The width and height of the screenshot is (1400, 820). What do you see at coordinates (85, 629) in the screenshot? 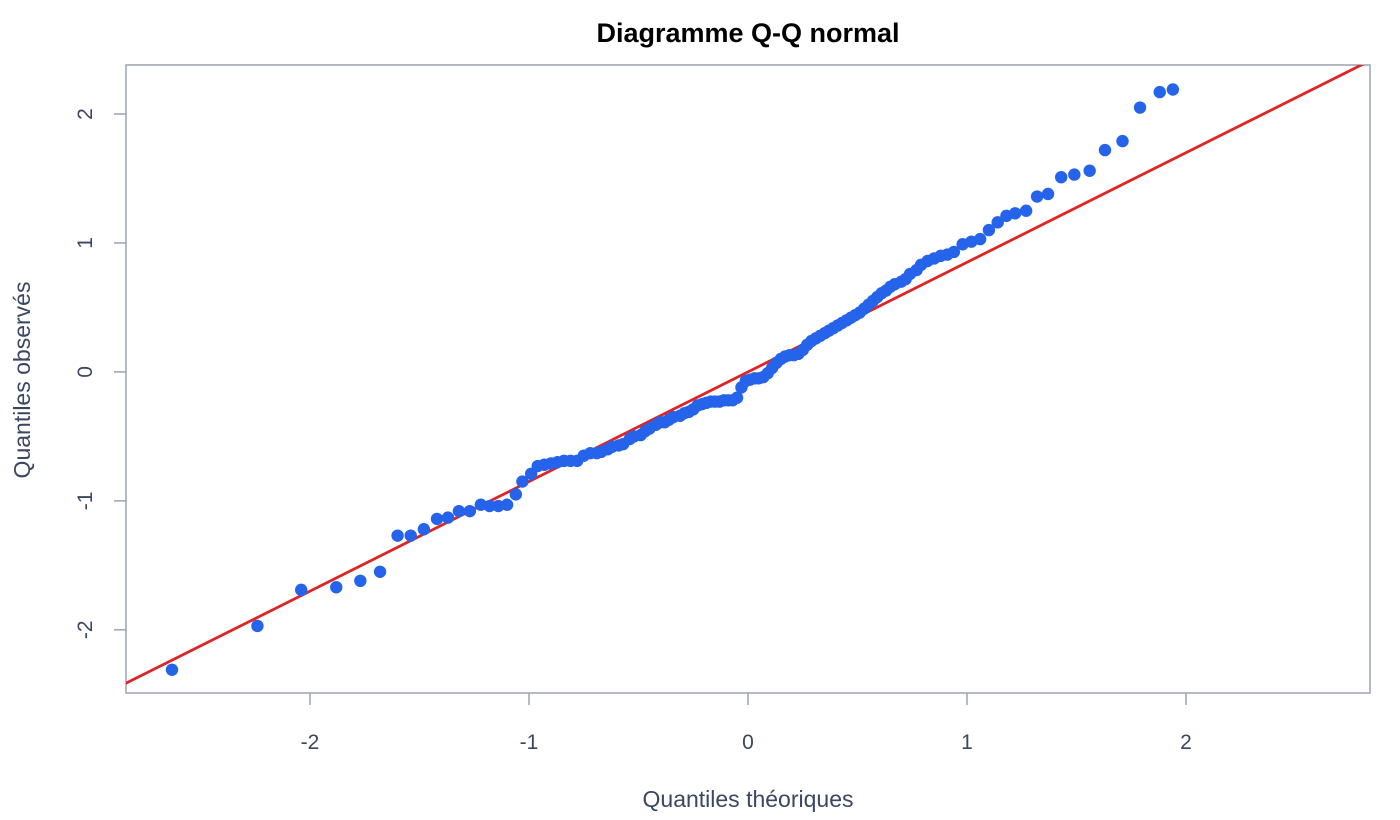
I see `y-tick-label: -2` at bounding box center [85, 629].